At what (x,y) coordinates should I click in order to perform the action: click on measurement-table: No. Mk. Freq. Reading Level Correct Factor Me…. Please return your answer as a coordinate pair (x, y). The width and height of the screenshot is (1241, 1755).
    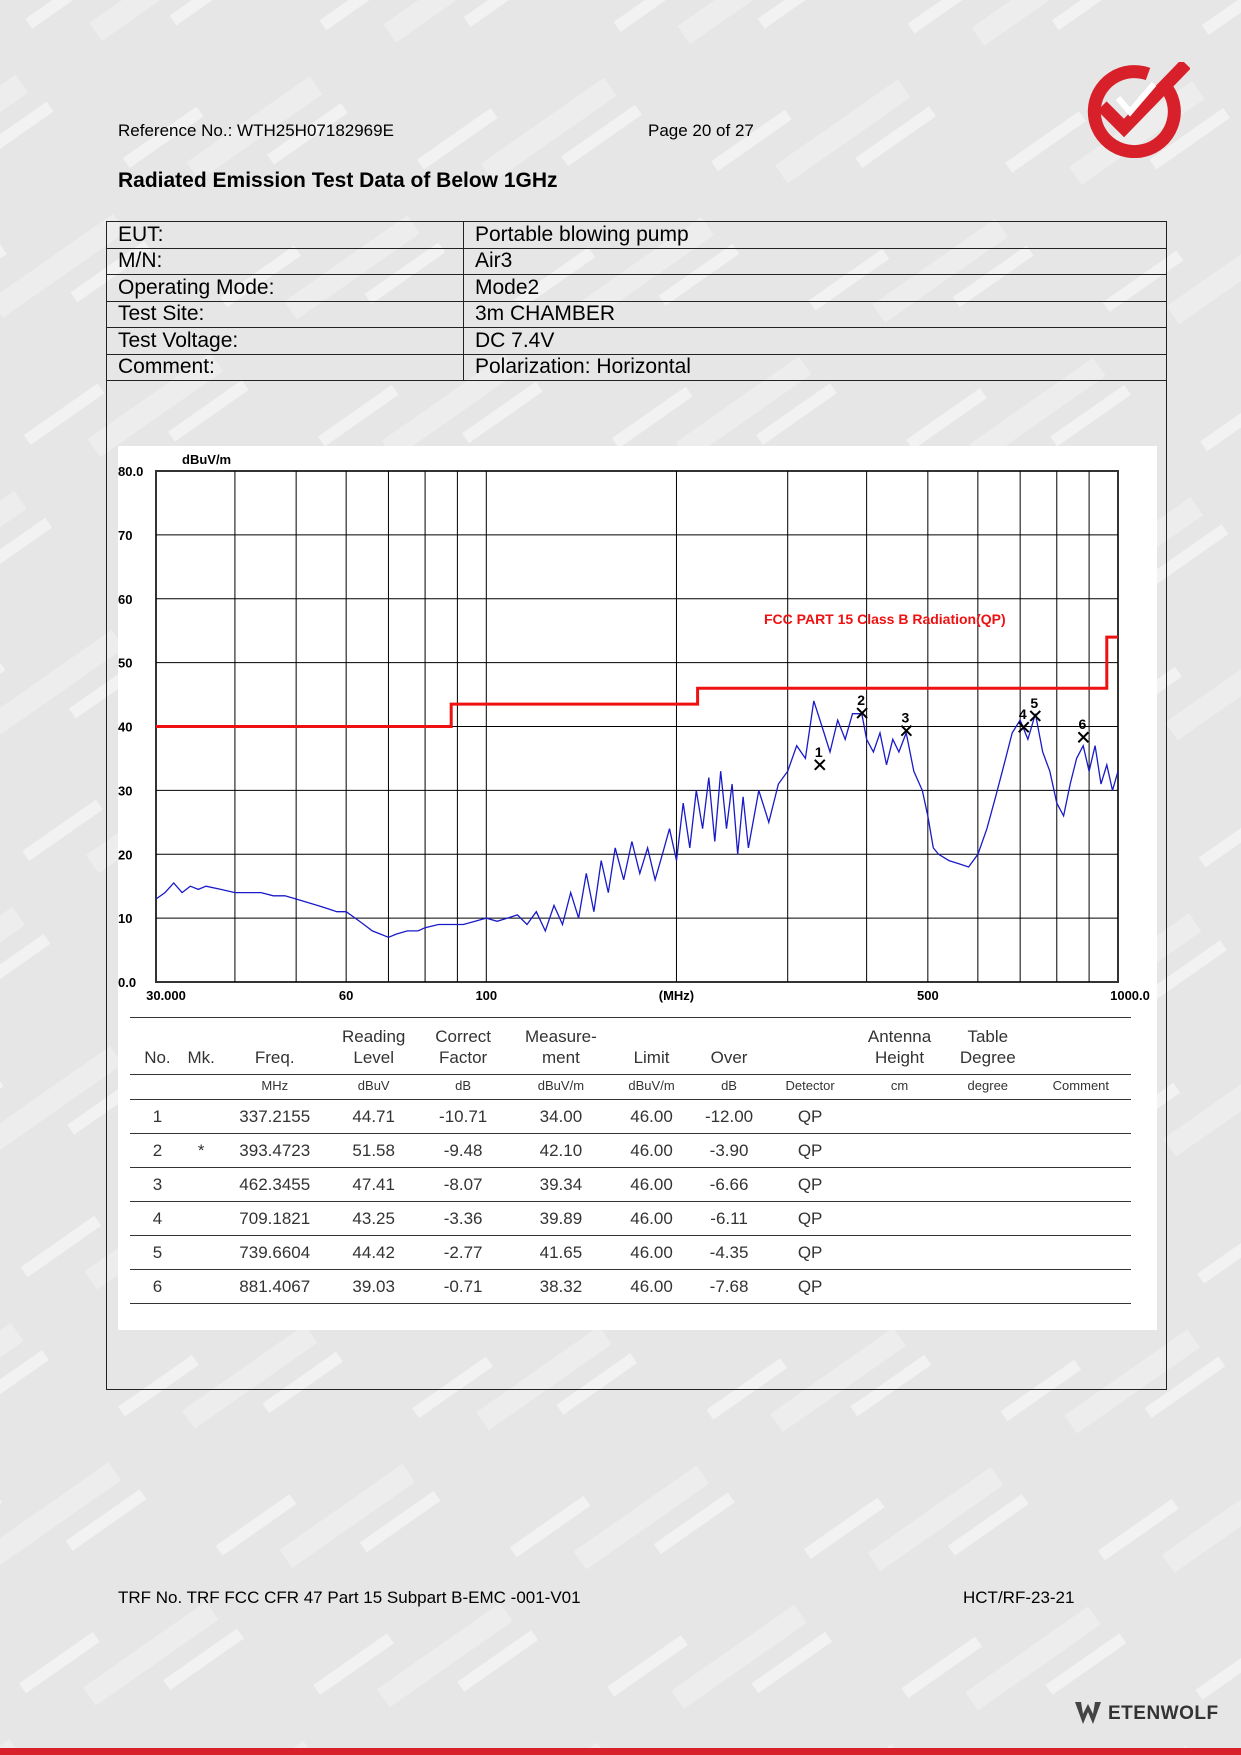
    Looking at the image, I should click on (630, 1160).